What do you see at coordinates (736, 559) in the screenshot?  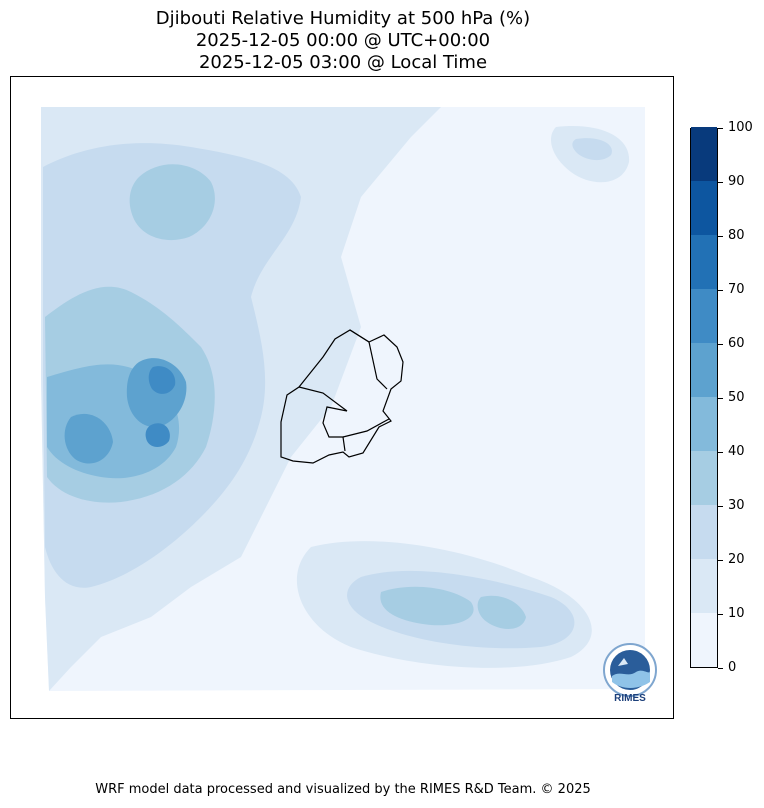 I see `colorbar-tick-label: 20` at bounding box center [736, 559].